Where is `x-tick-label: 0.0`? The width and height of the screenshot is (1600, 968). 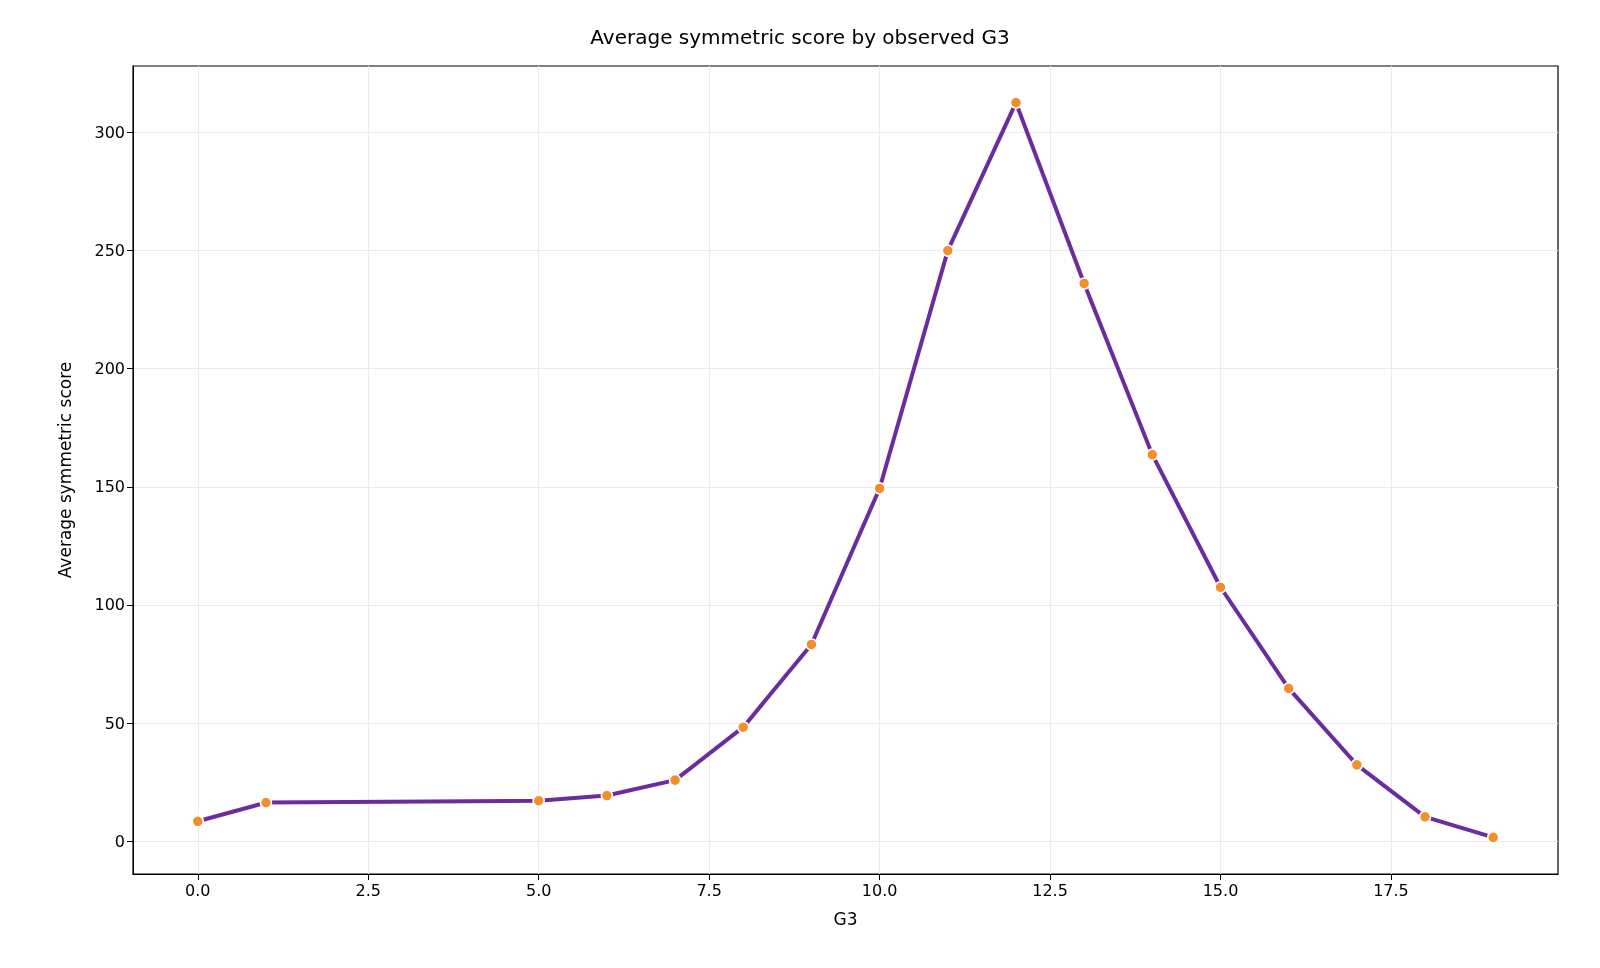
x-tick-label: 0.0 is located at coordinates (198, 890).